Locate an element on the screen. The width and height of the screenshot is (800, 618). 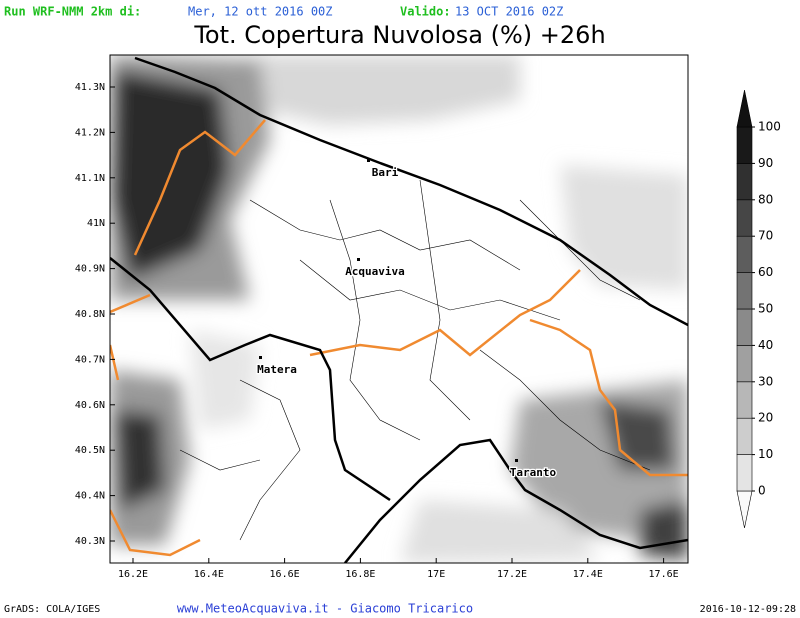
colorbar-label: 80 is located at coordinates (765, 199).